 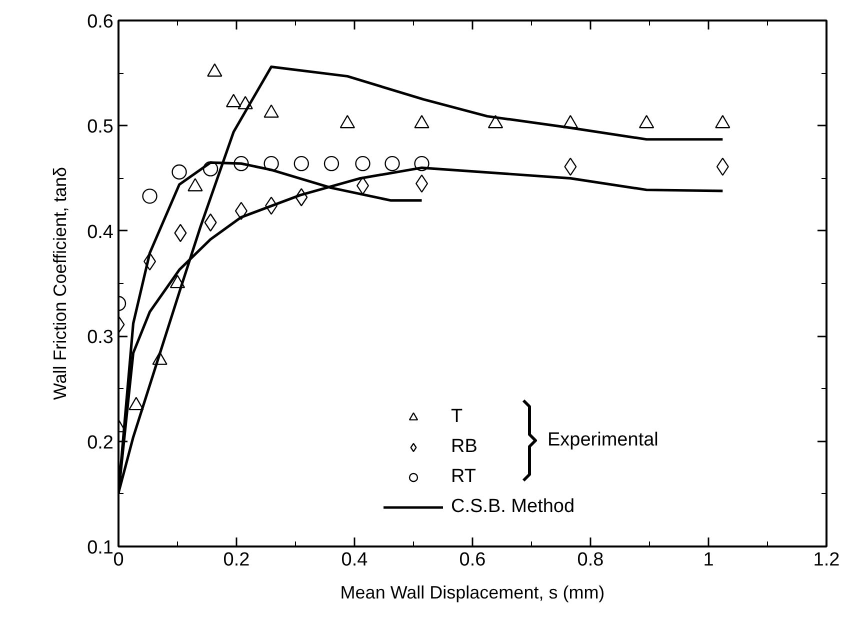 I want to click on x-tick-label: 0, so click(x=118, y=560).